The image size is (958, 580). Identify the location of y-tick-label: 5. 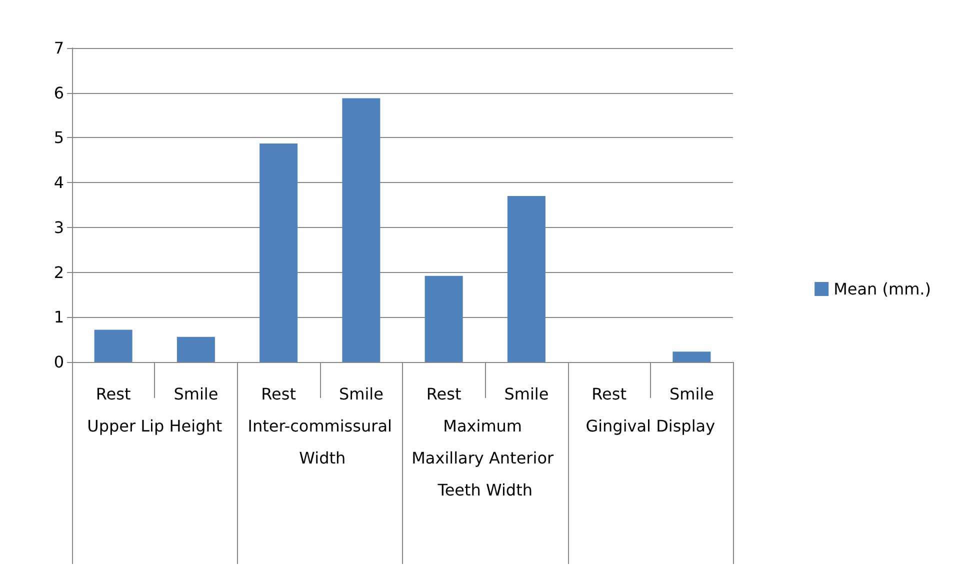
(59, 138).